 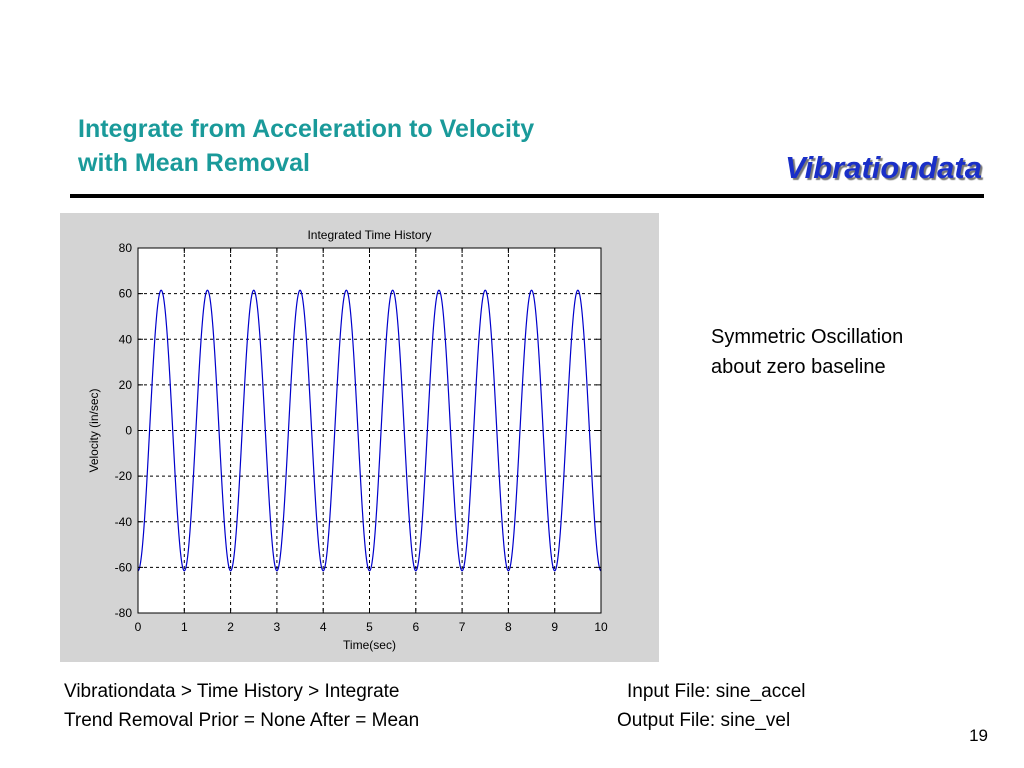 What do you see at coordinates (126, 248) in the screenshot?
I see `y-tick-label: 80` at bounding box center [126, 248].